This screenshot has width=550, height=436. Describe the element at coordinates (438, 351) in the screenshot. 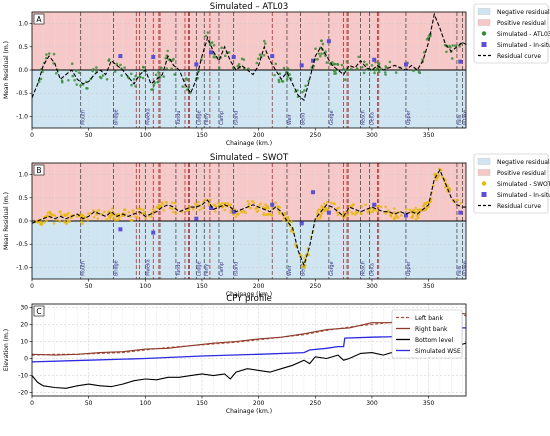

I see `legend-label: Simulated WSE` at that location.